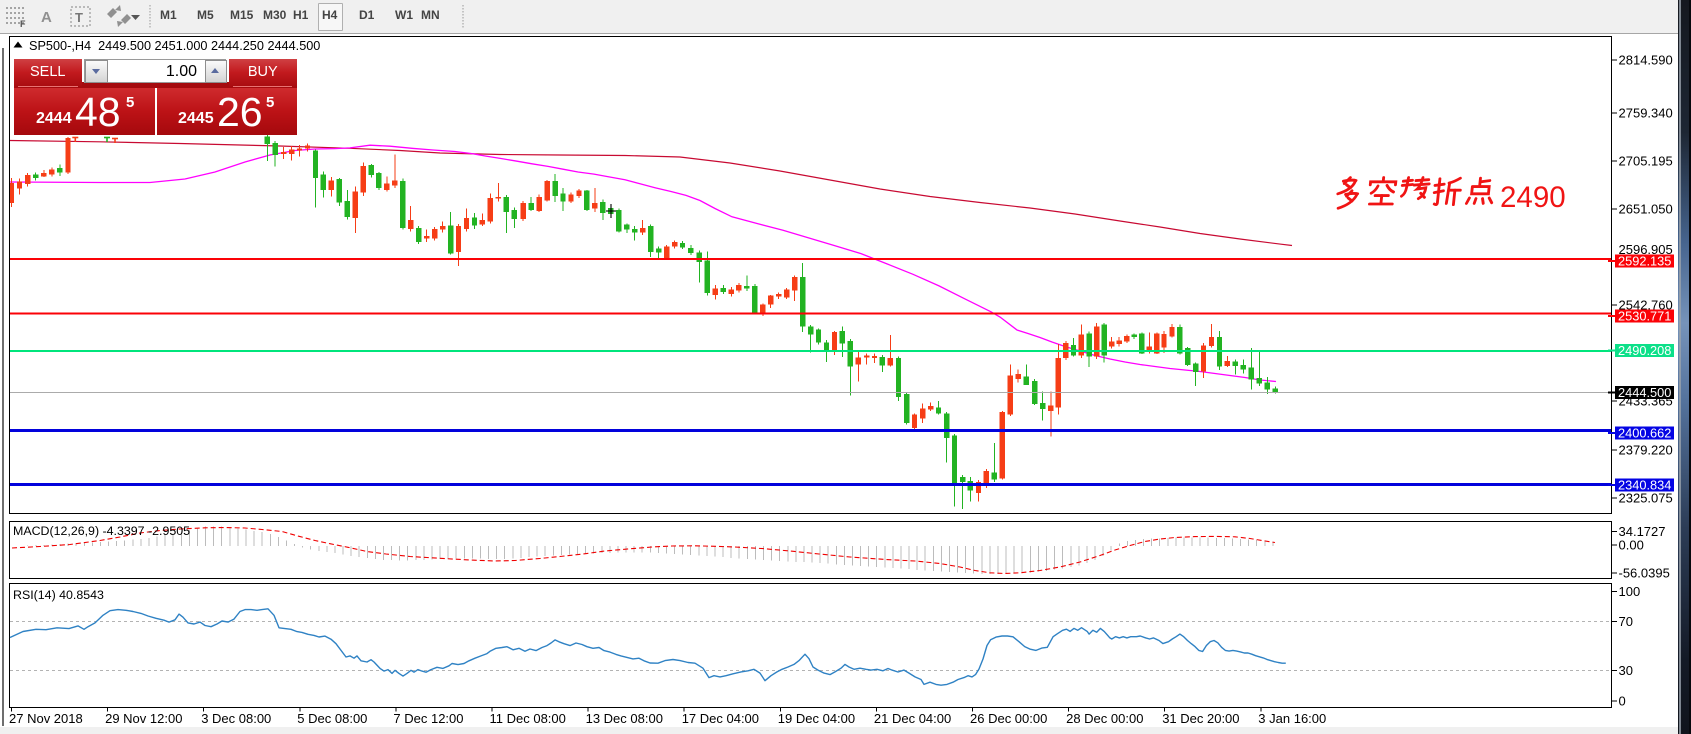 This screenshot has width=1691, height=734. I want to click on svg-text: 2379.220, so click(1646, 450).